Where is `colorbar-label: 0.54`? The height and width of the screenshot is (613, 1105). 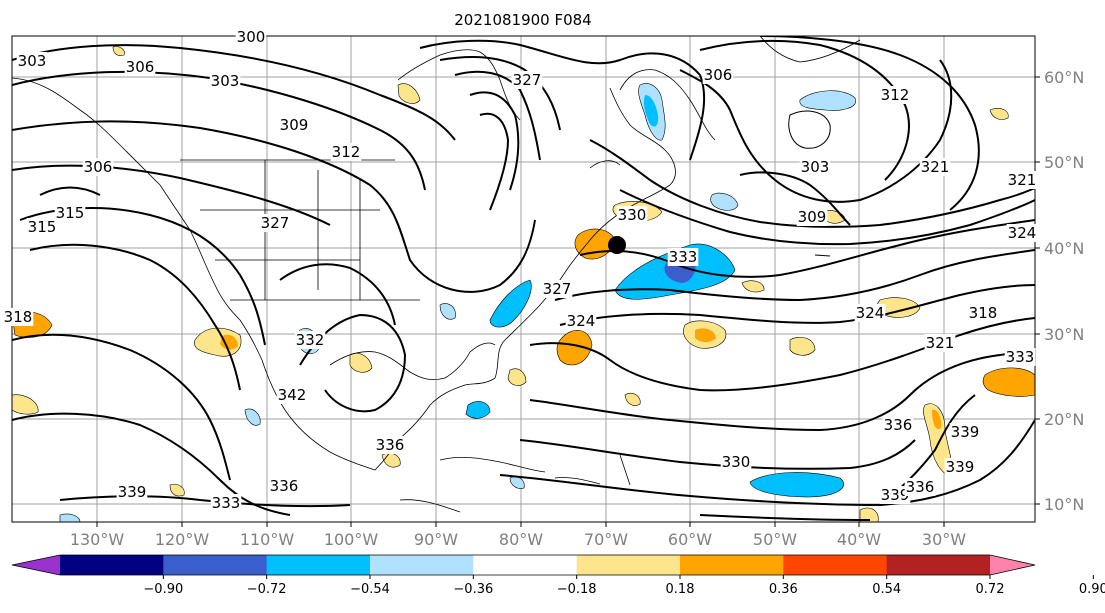
colorbar-label: 0.54 is located at coordinates (886, 589).